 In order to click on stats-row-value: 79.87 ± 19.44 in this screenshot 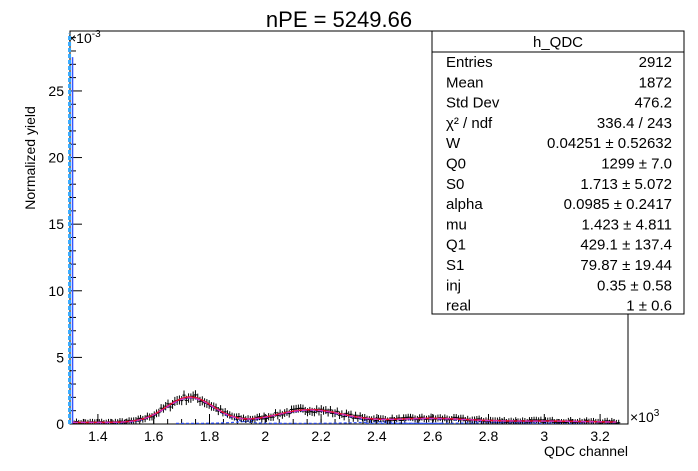, I will do `click(626, 265)`.